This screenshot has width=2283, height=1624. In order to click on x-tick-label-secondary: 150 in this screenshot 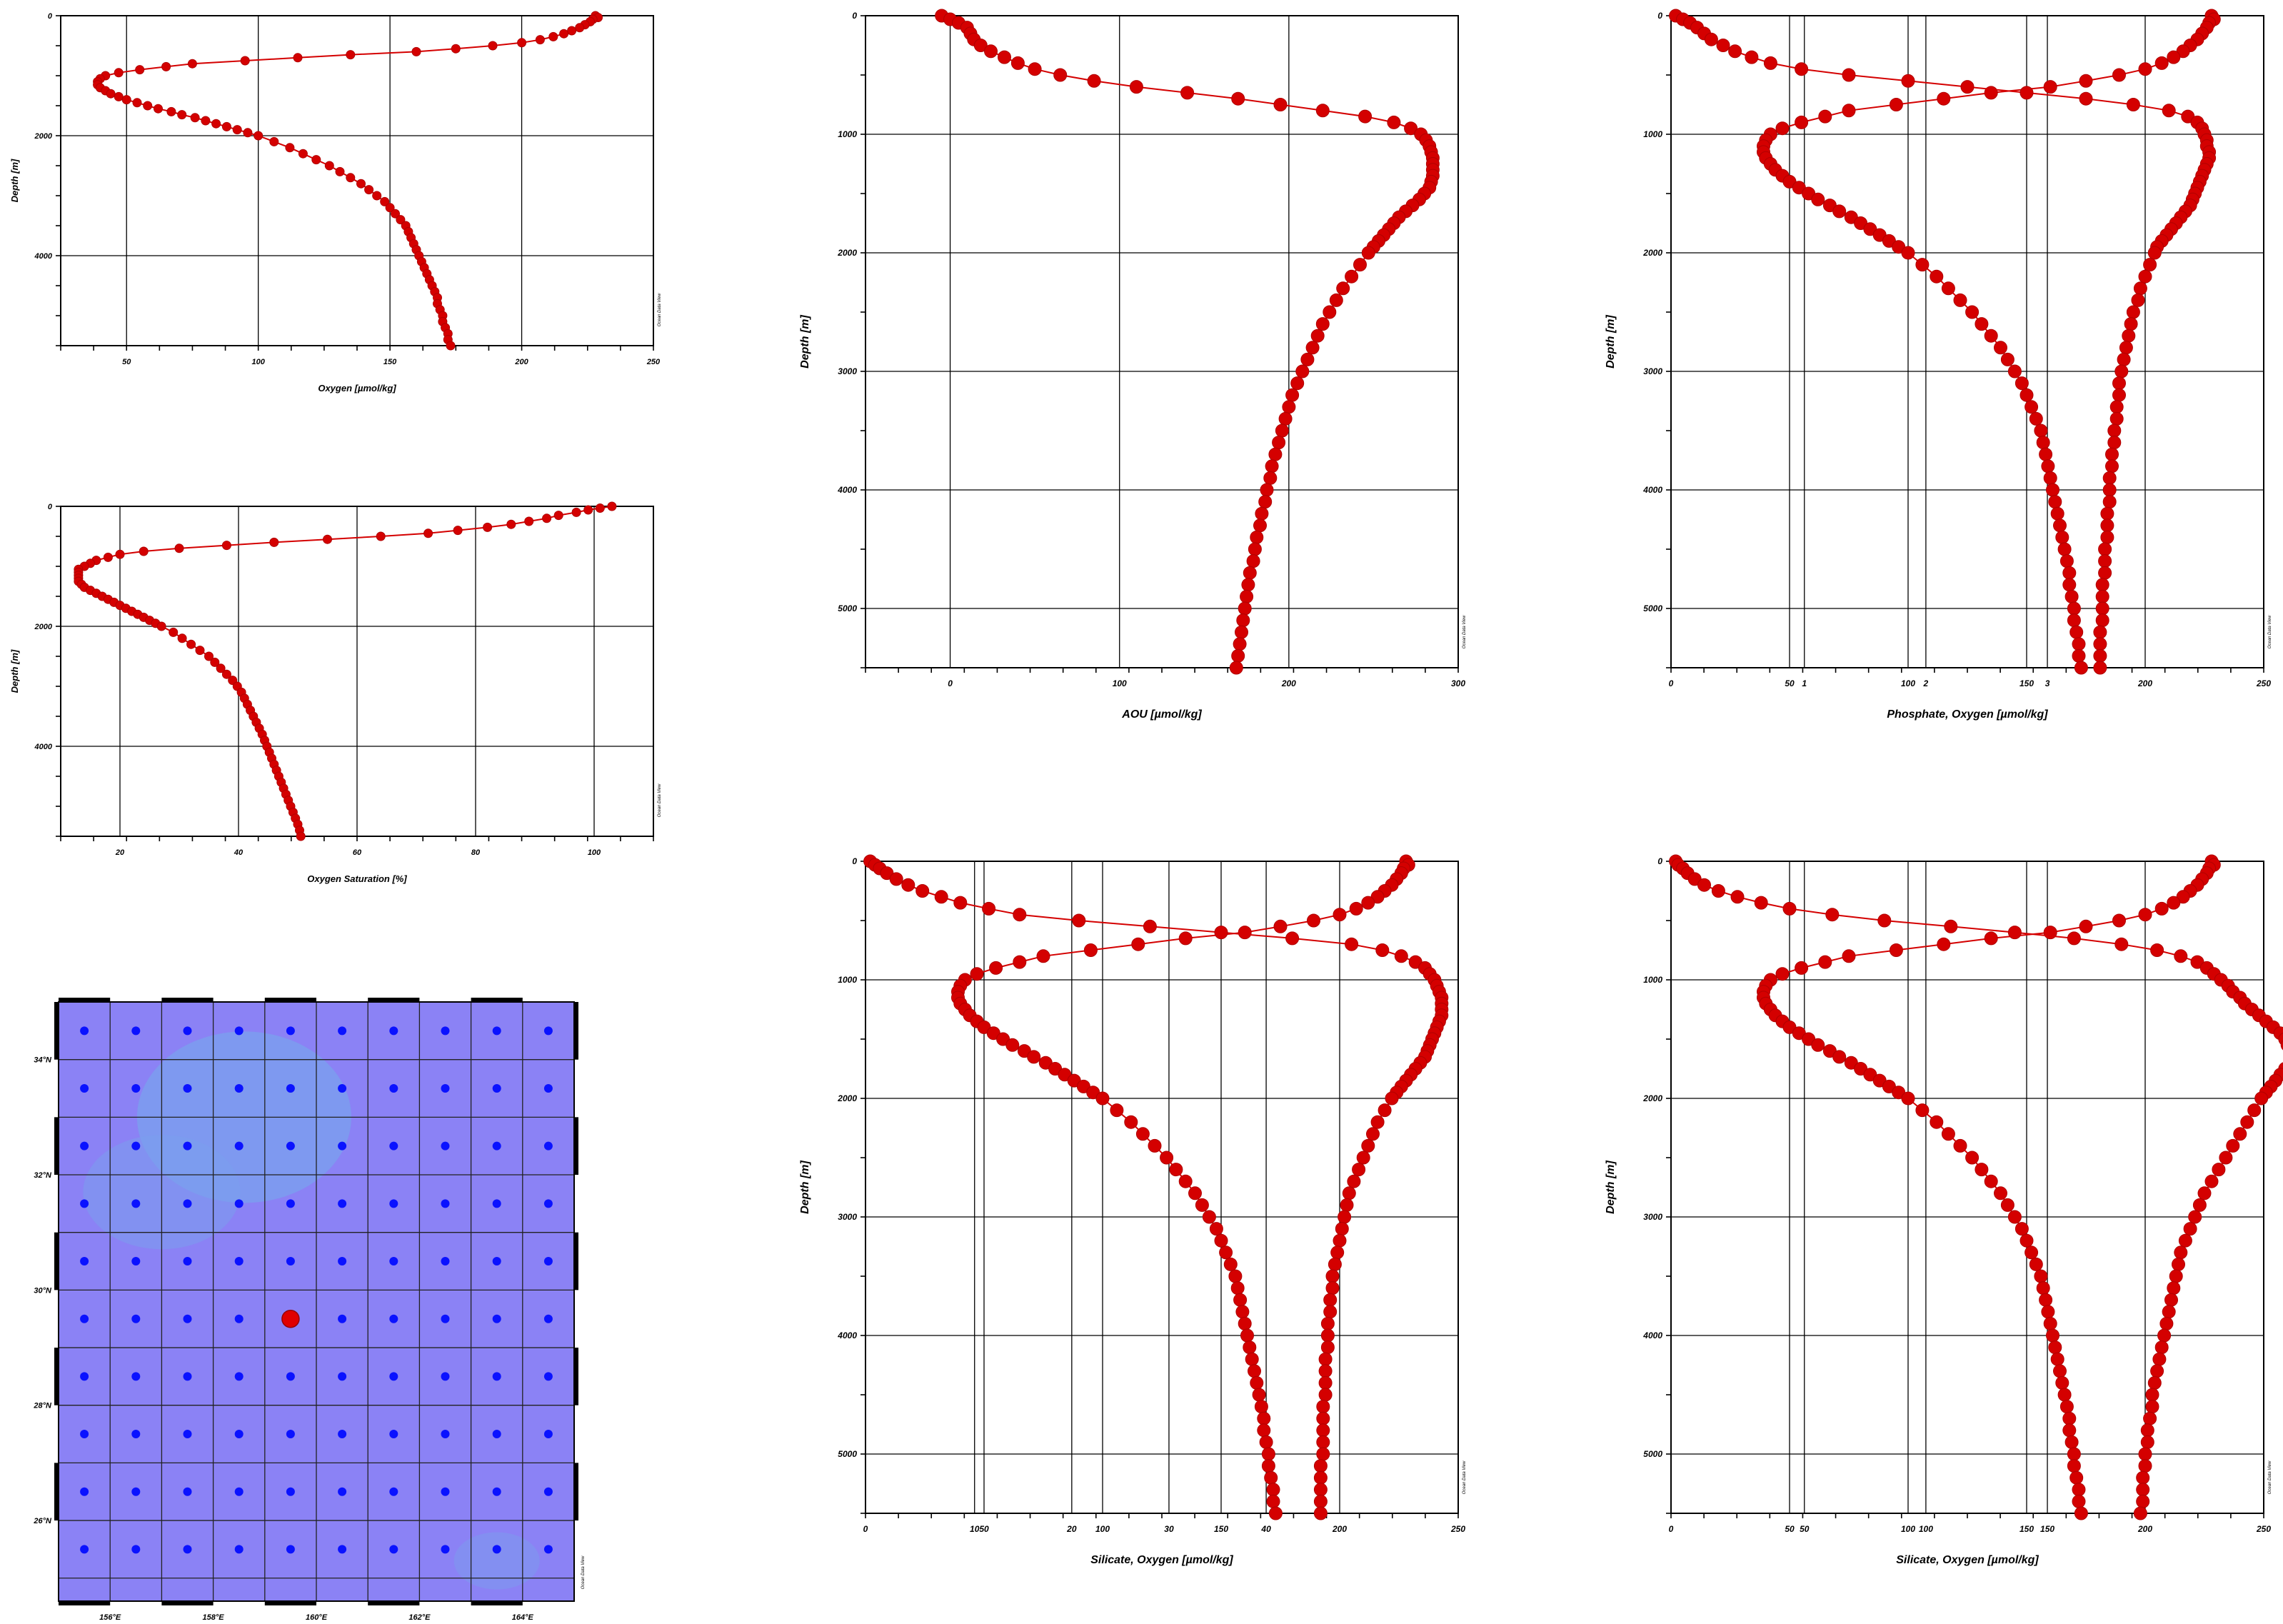, I will do `click(2047, 1529)`.